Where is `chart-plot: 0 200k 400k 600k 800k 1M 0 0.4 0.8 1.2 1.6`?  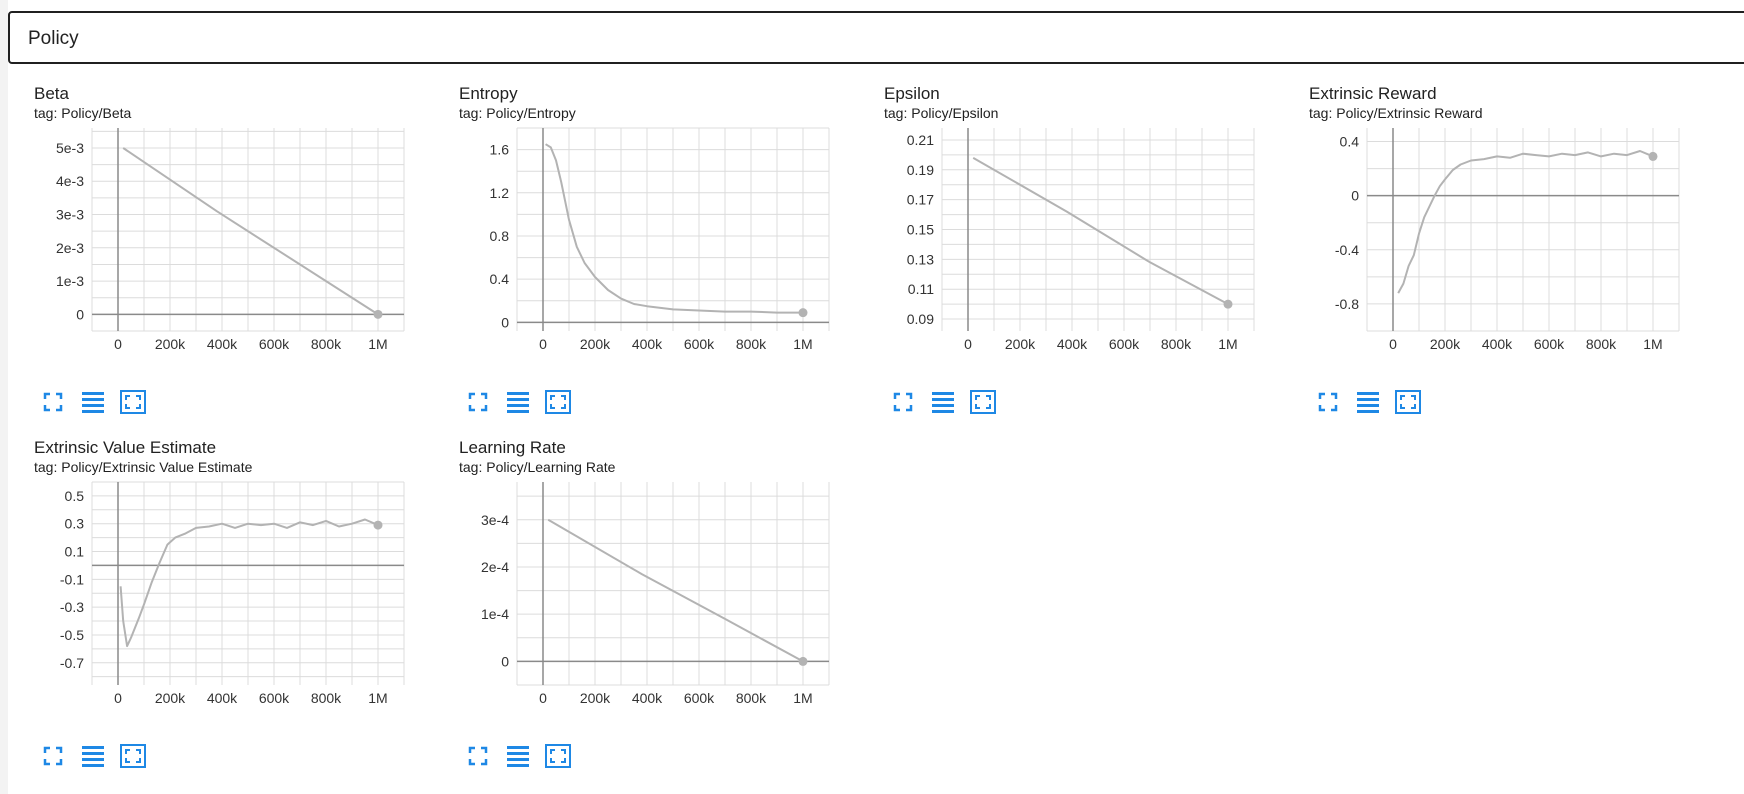 chart-plot: 0 200k 400k 600k 800k 1M 0 0.4 0.8 1.2 1.6 is located at coordinates (643, 254).